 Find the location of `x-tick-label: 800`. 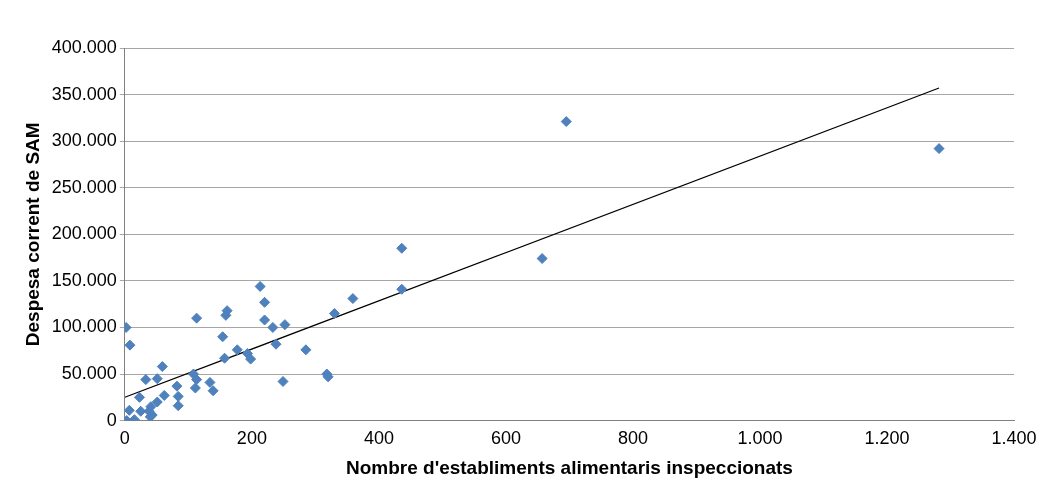

x-tick-label: 800 is located at coordinates (632, 438).